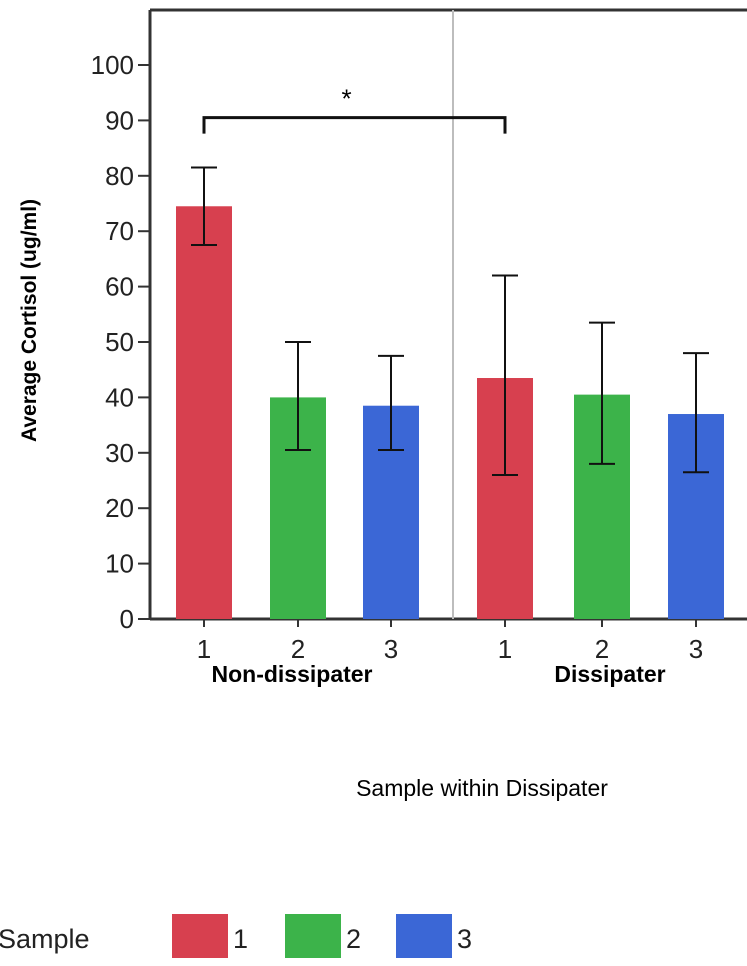 The height and width of the screenshot is (966, 747). I want to click on y-tick-label: 40, so click(119, 397).